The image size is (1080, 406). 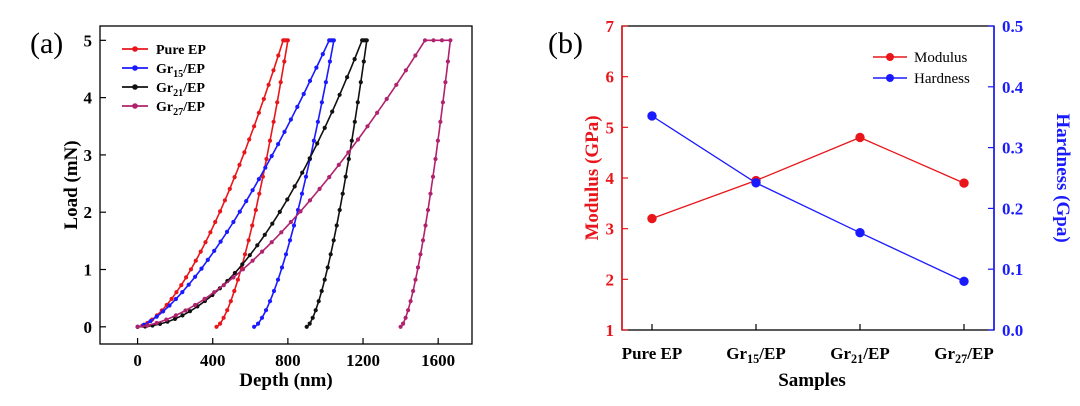 I want to click on legend-label: Modulus, so click(x=941, y=58).